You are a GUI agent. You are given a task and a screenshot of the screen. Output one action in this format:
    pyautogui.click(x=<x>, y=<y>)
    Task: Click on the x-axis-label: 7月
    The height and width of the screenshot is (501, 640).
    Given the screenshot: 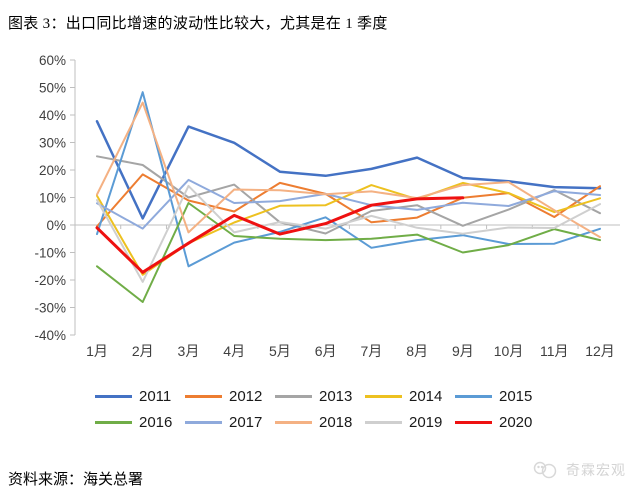 What is the action you would take?
    pyautogui.click(x=371, y=351)
    